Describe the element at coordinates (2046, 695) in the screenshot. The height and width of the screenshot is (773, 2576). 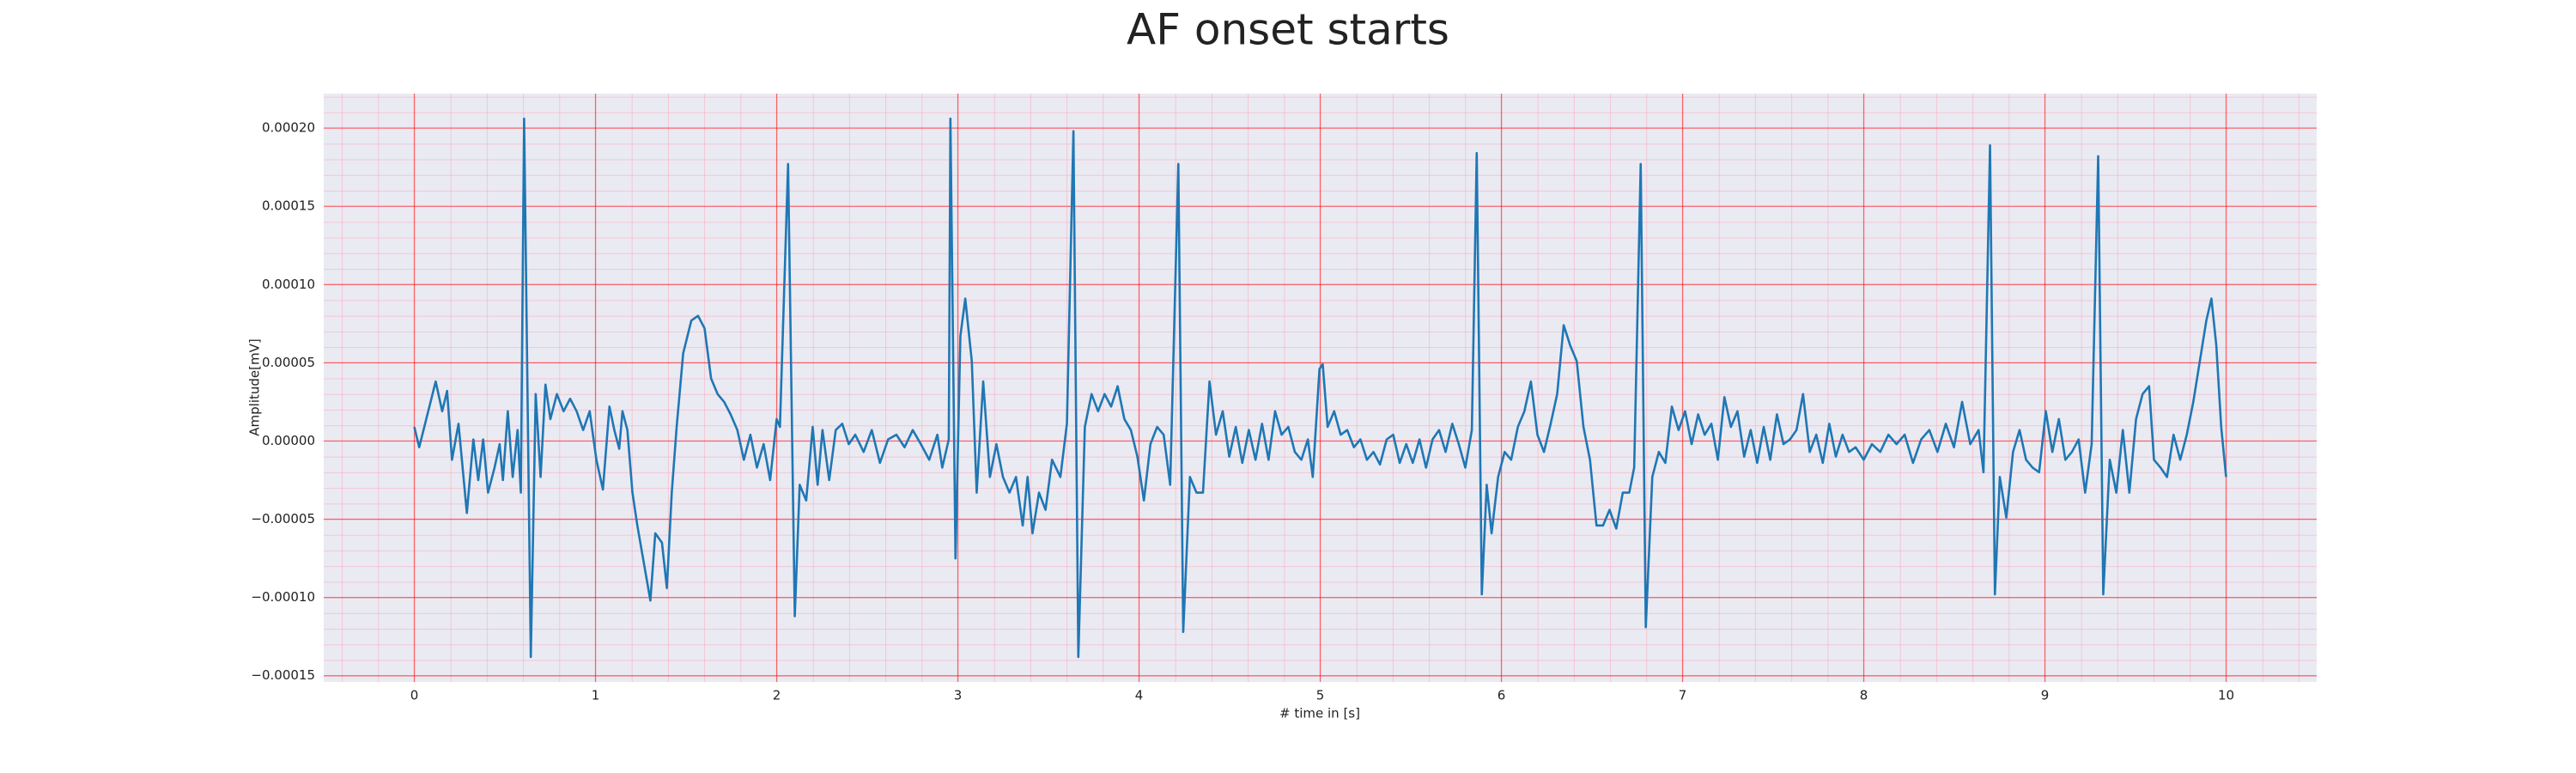
I see `x-tick-label: 9` at that location.